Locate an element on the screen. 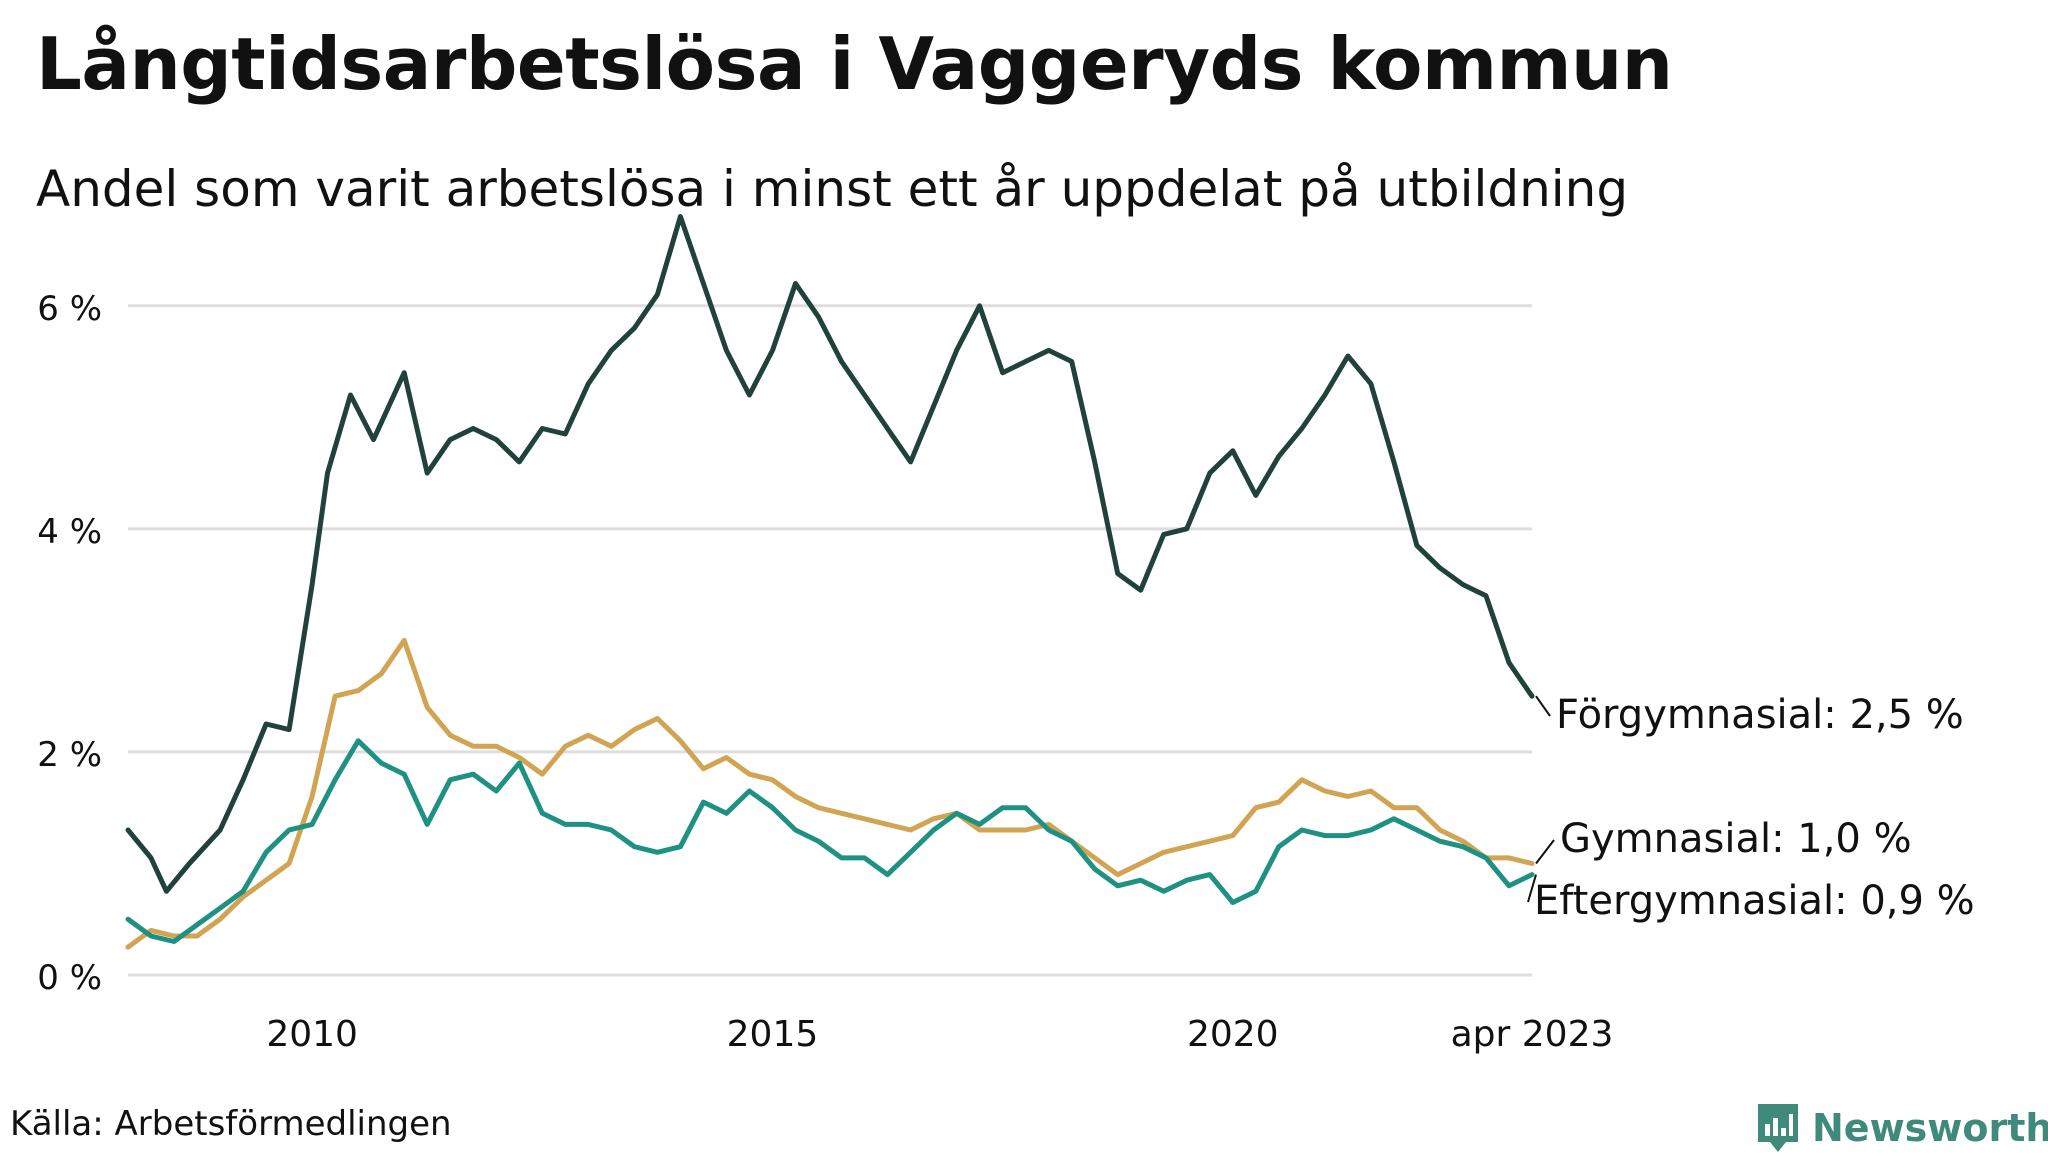 The image size is (2048, 1158). chart-title: Långtidsarbetslösa i Vaggeryds kommun is located at coordinates (854, 64).